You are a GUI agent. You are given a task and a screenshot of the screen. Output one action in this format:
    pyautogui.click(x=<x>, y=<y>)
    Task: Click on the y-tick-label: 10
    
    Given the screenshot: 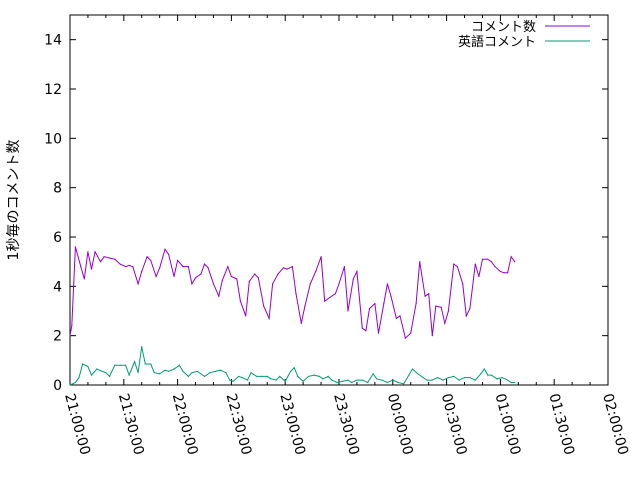 What is the action you would take?
    pyautogui.click(x=53, y=139)
    